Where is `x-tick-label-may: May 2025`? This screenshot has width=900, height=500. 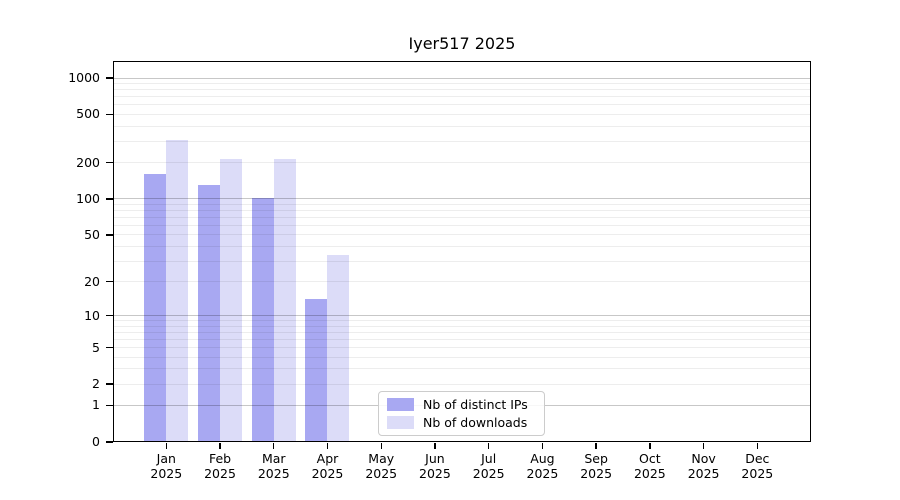 x-tick-label-may: May 2025 is located at coordinates (381, 466).